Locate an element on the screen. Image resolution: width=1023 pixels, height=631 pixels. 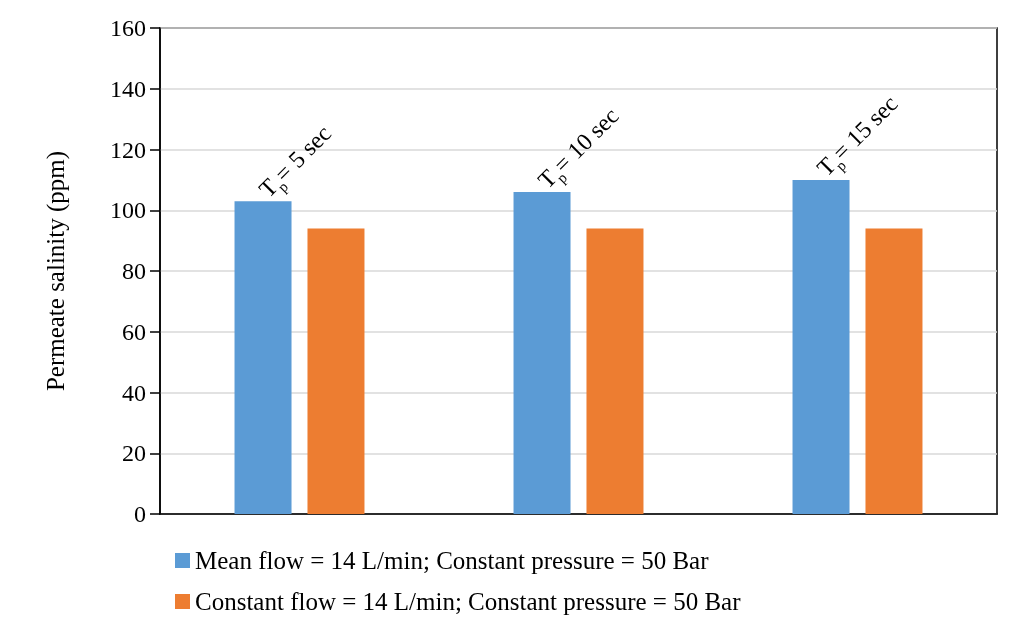
y-axis-title: Permeate salinity (ppm) is located at coordinates (56, 271).